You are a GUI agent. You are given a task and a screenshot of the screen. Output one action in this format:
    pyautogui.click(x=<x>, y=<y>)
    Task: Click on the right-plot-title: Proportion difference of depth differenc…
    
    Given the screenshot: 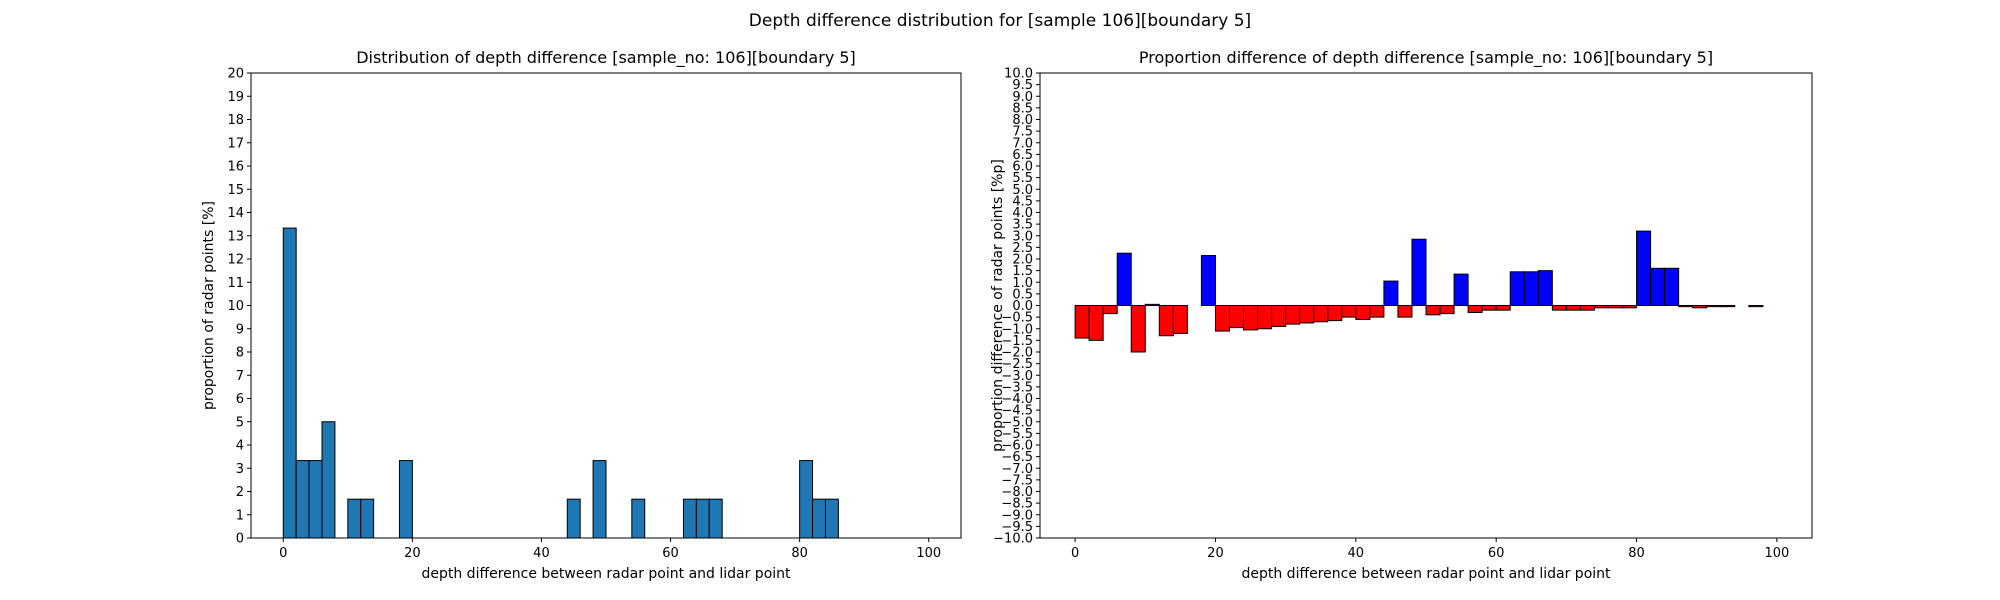 What is the action you would take?
    pyautogui.click(x=1426, y=58)
    